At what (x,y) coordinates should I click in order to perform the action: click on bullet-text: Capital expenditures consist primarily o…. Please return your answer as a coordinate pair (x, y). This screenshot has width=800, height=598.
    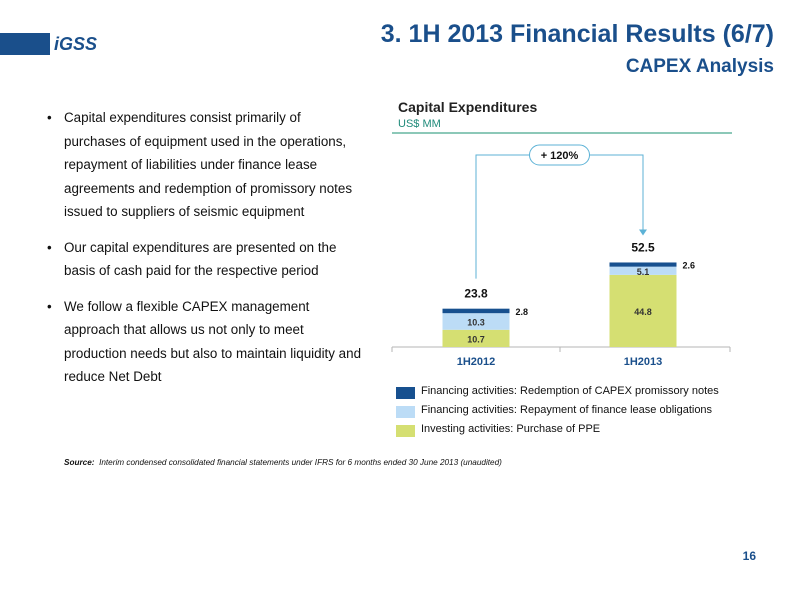
    Looking at the image, I should click on (208, 164).